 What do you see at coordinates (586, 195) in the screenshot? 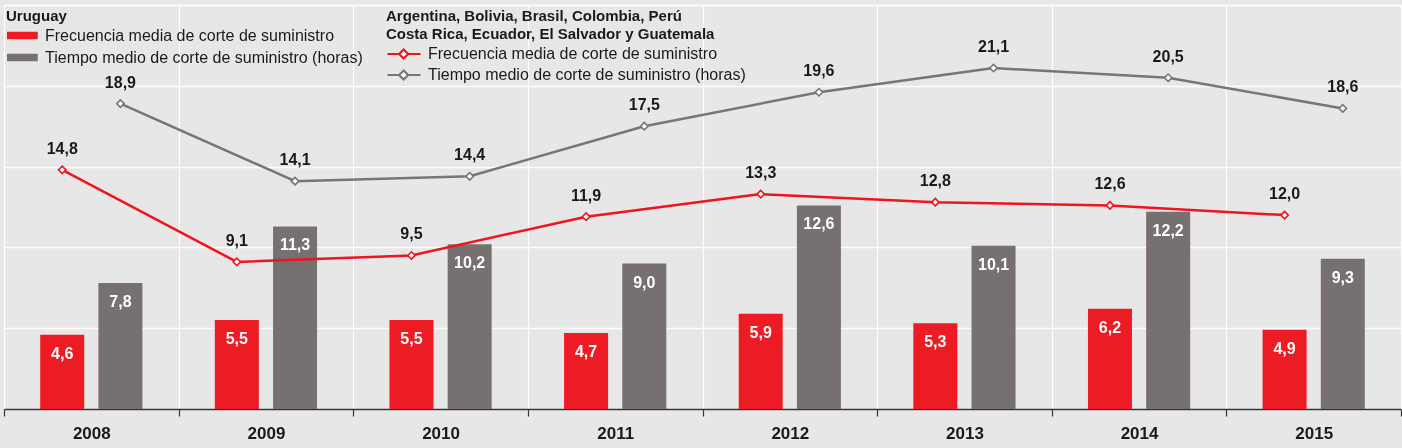
I see `data-label: 11,9` at bounding box center [586, 195].